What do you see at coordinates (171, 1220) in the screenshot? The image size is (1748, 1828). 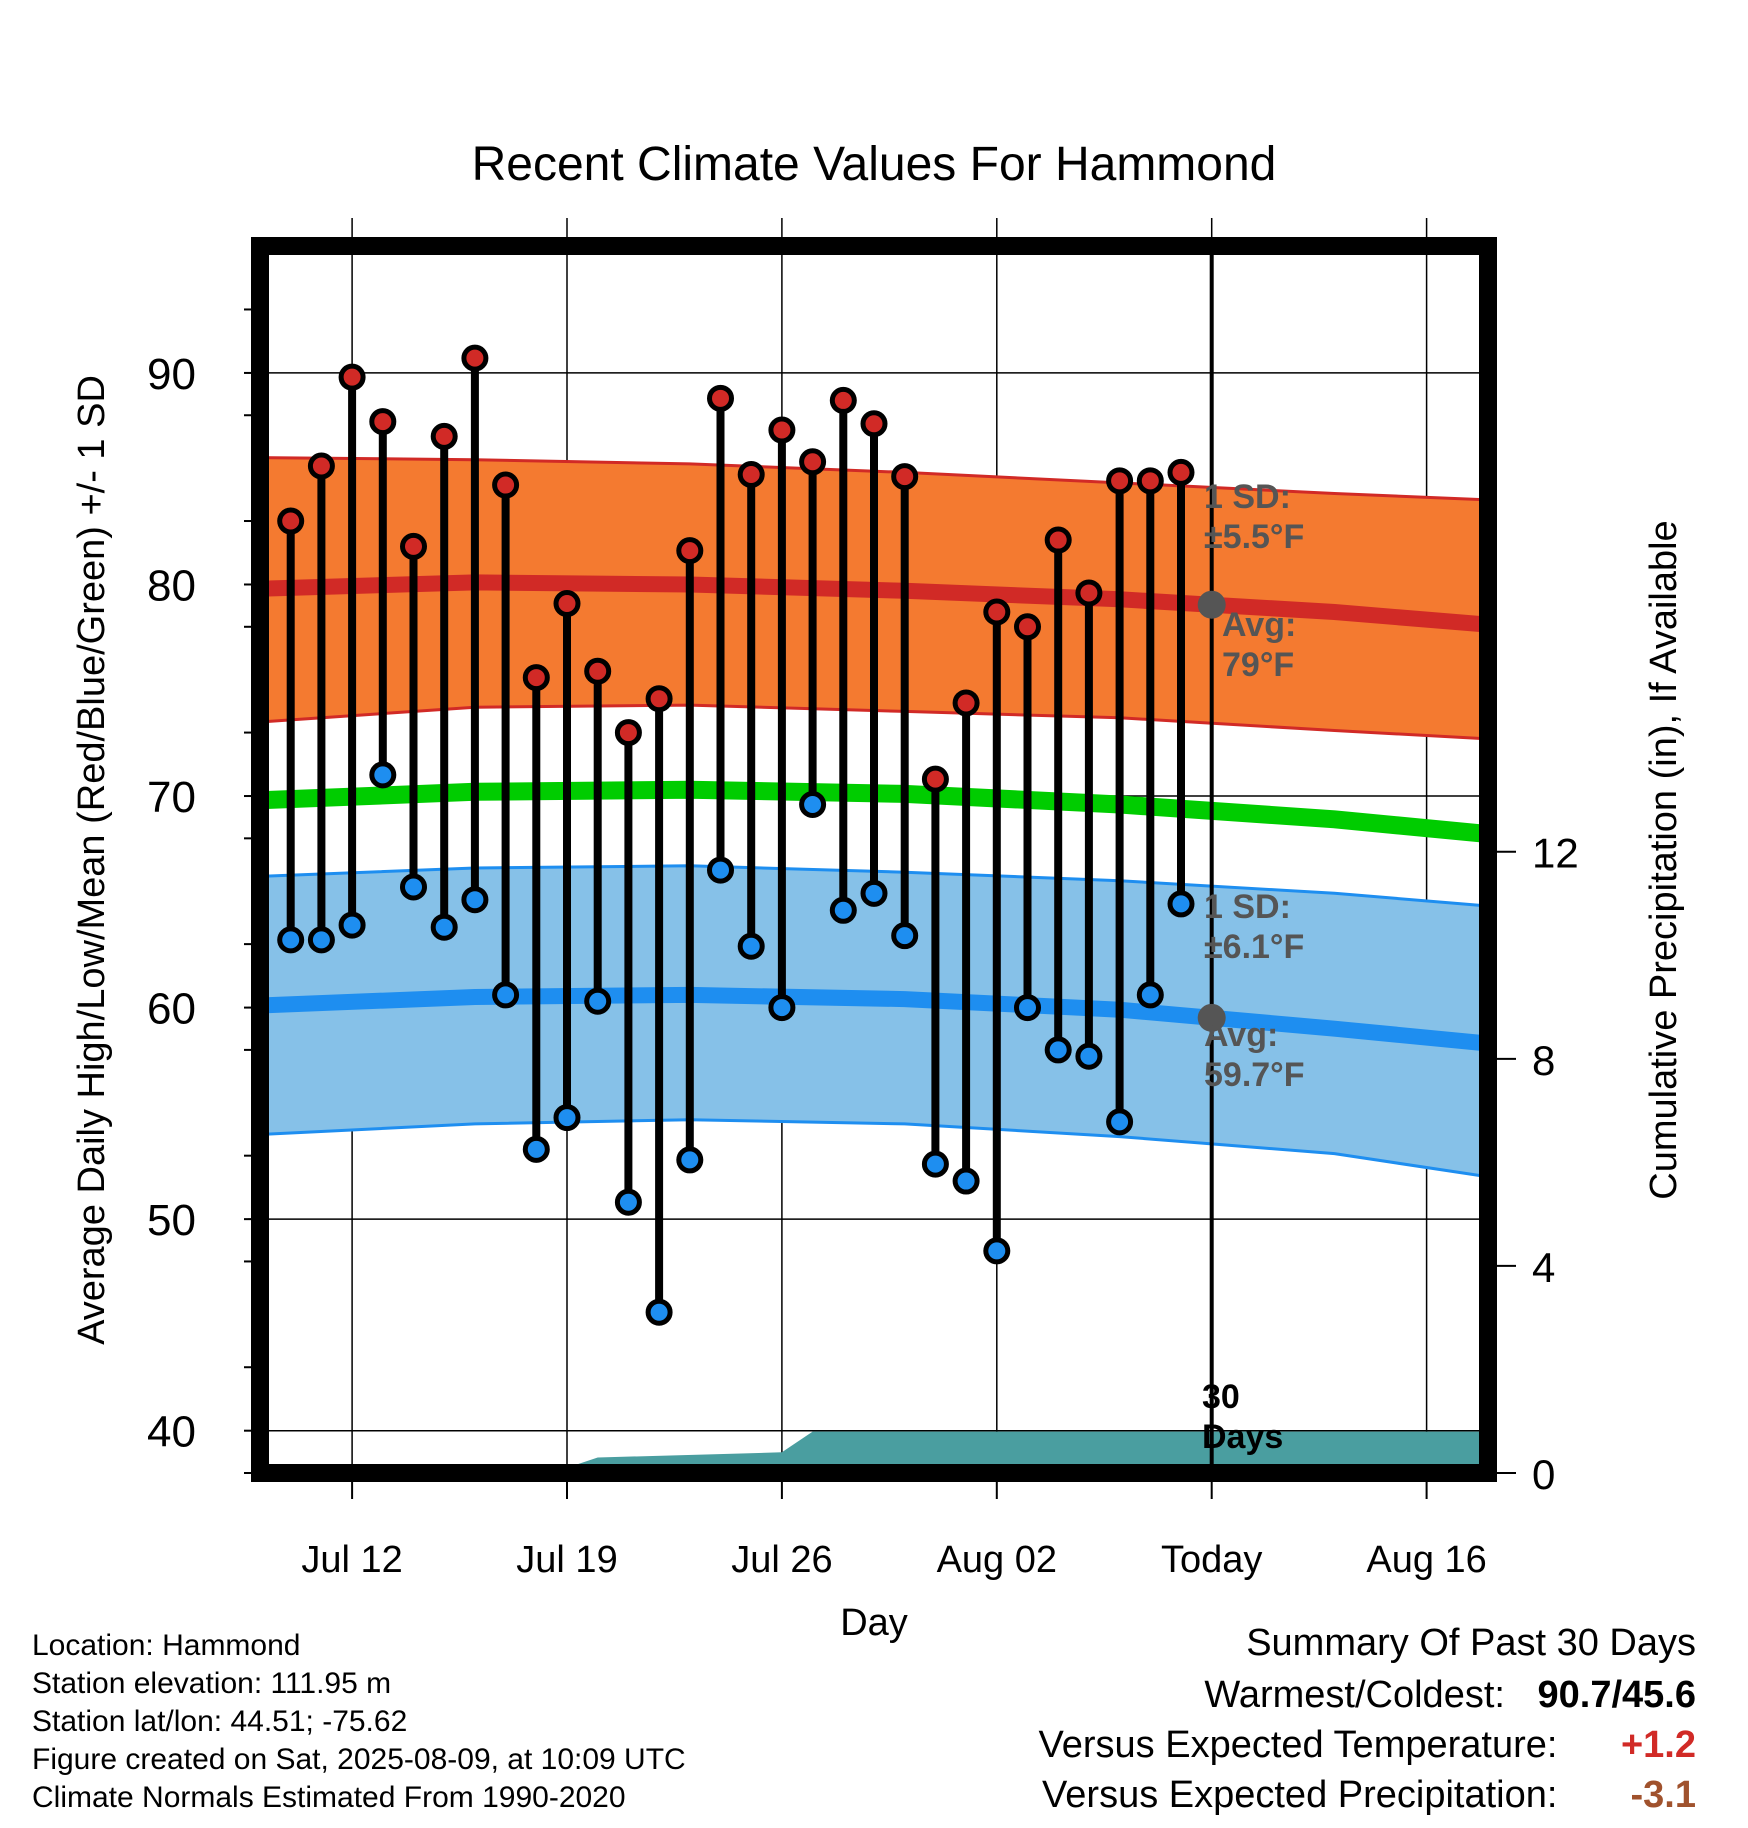 I see `y-tick-label: 50` at bounding box center [171, 1220].